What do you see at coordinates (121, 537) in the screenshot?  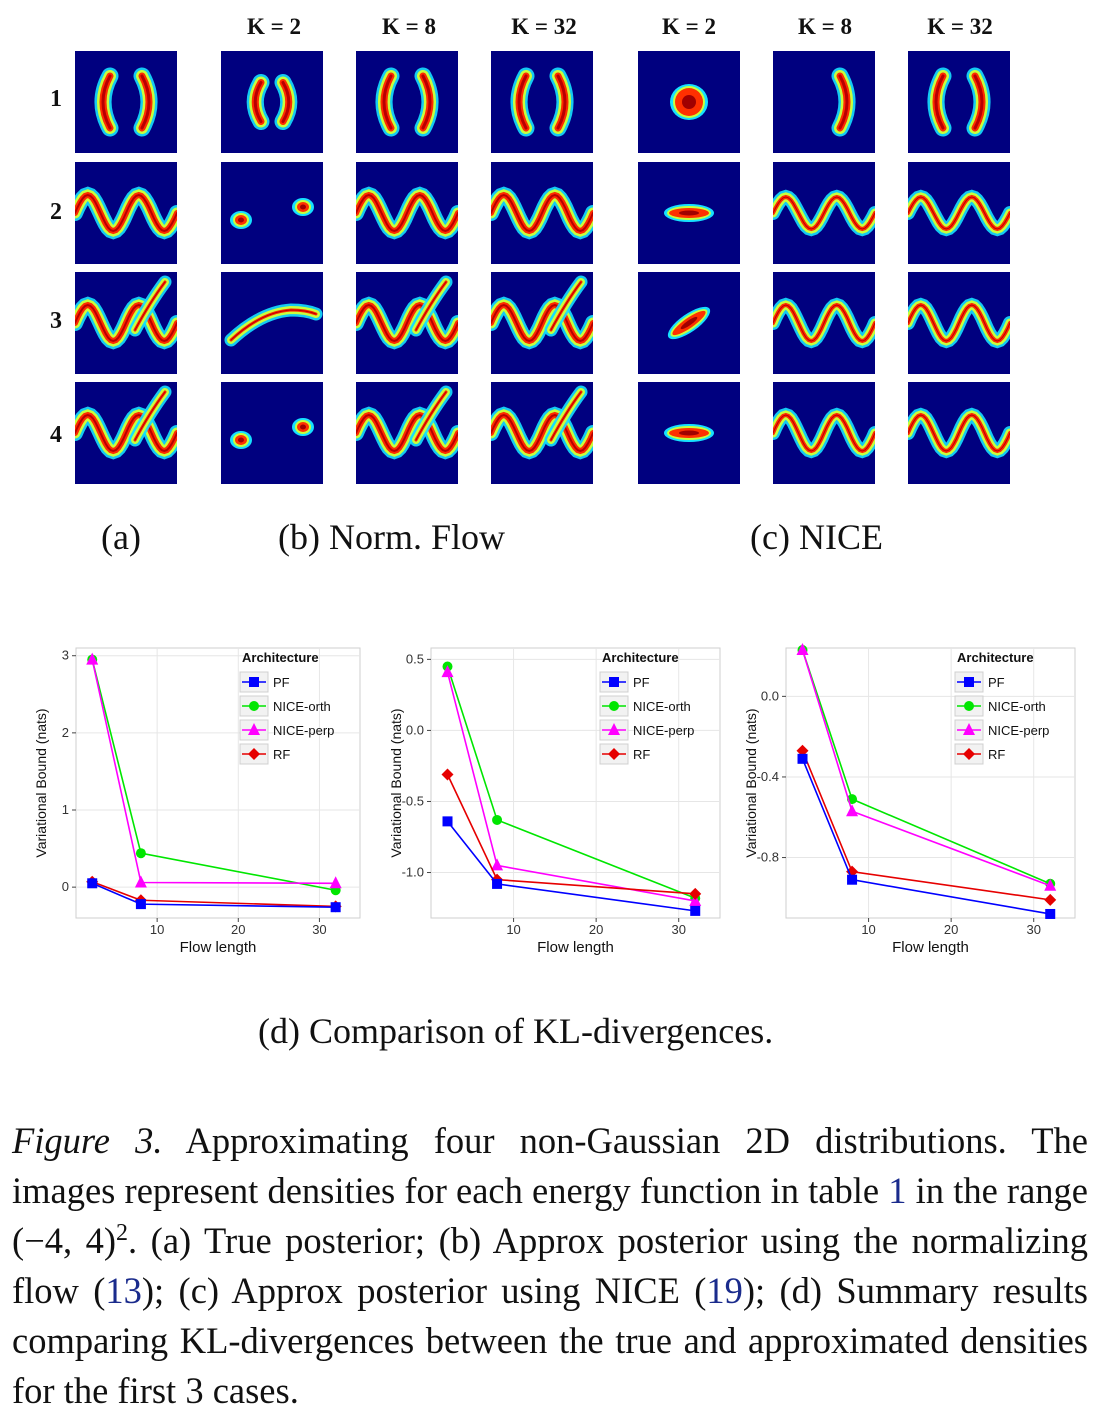 I see `sublabel-a: (a)` at bounding box center [121, 537].